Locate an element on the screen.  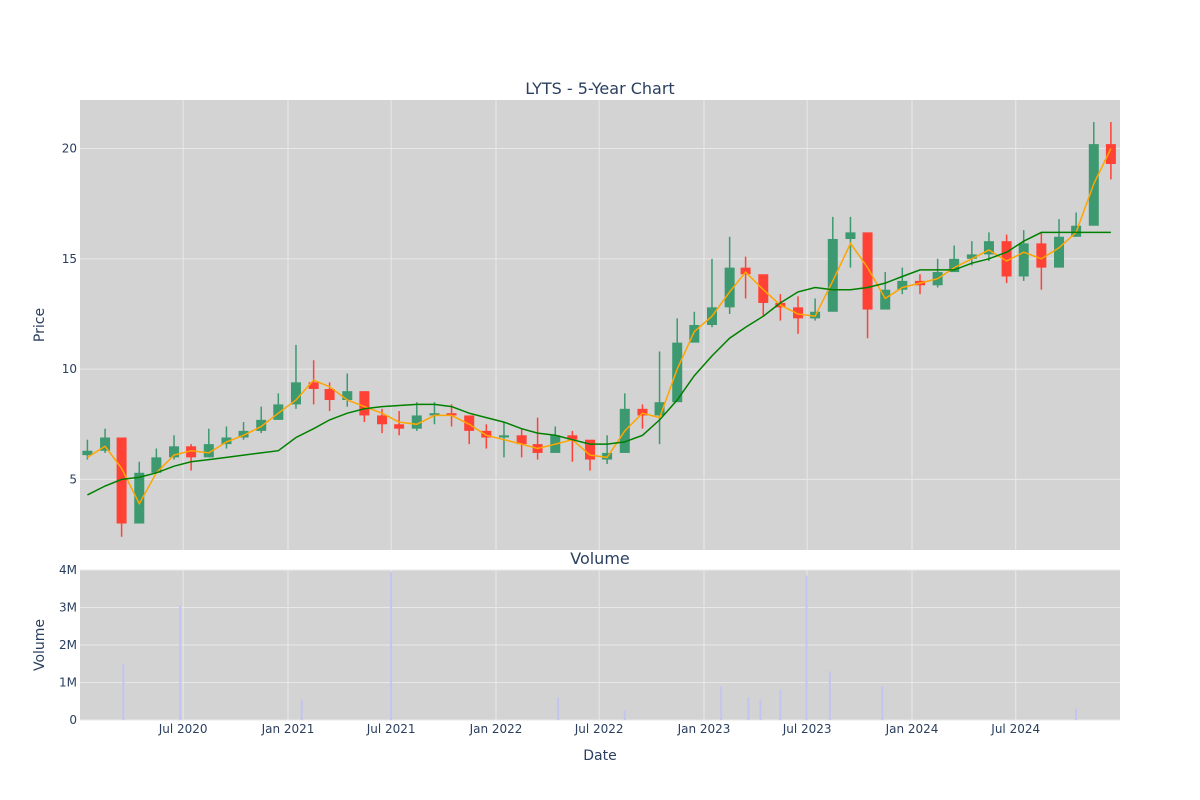
volume-y-axis-title: Volume is located at coordinates (40, 645).